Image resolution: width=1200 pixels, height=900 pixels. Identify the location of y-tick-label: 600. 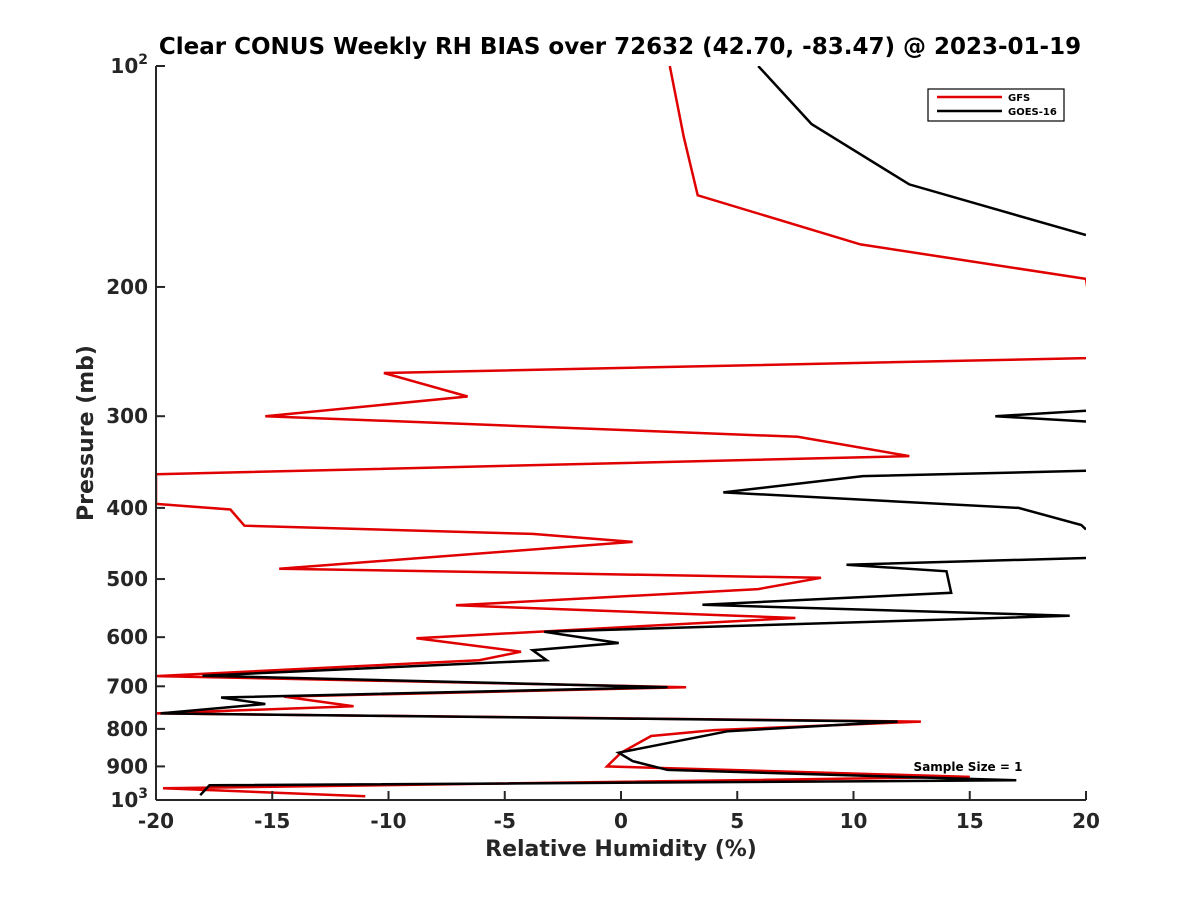
(127, 637).